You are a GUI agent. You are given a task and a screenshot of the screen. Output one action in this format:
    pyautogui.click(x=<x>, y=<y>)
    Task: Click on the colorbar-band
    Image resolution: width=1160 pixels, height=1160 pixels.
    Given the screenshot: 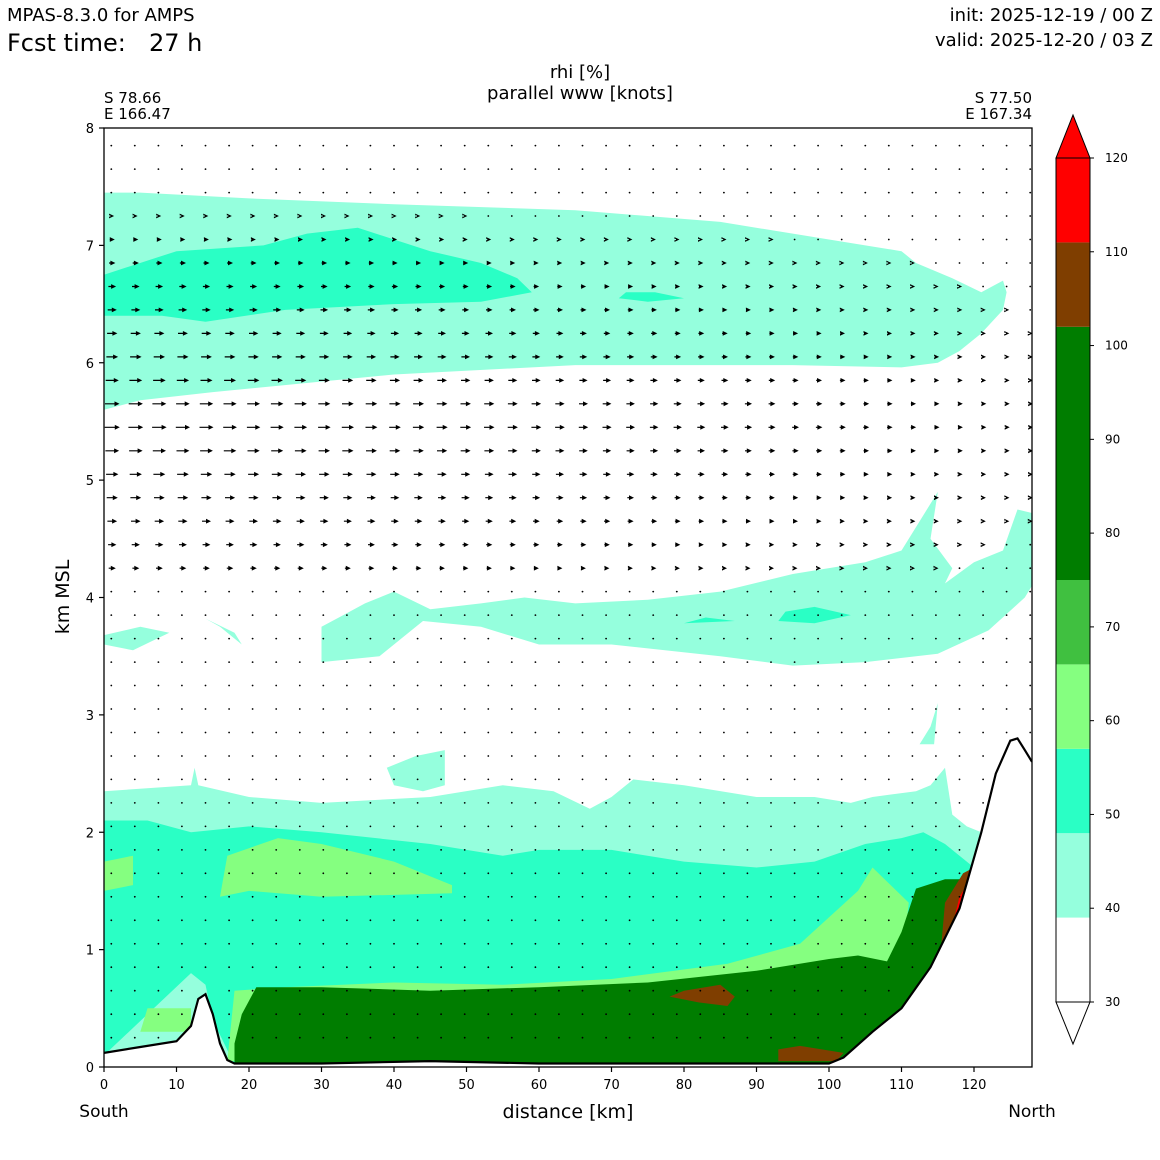 What is the action you would take?
    pyautogui.click(x=1073, y=284)
    